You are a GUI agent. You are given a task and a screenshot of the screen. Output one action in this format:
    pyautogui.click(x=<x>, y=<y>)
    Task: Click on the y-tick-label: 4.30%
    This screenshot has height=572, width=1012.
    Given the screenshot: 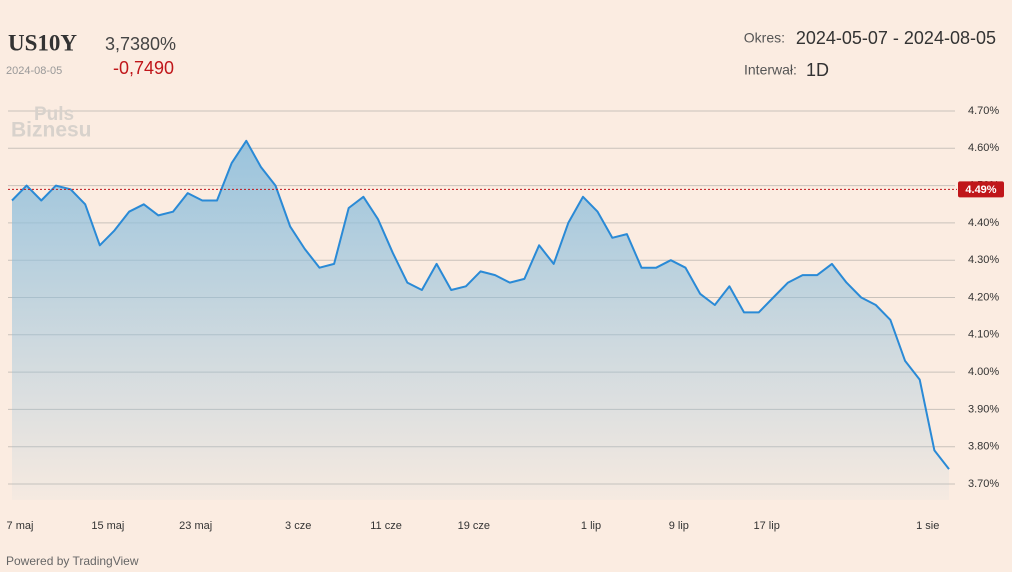 What is the action you would take?
    pyautogui.click(x=983, y=260)
    